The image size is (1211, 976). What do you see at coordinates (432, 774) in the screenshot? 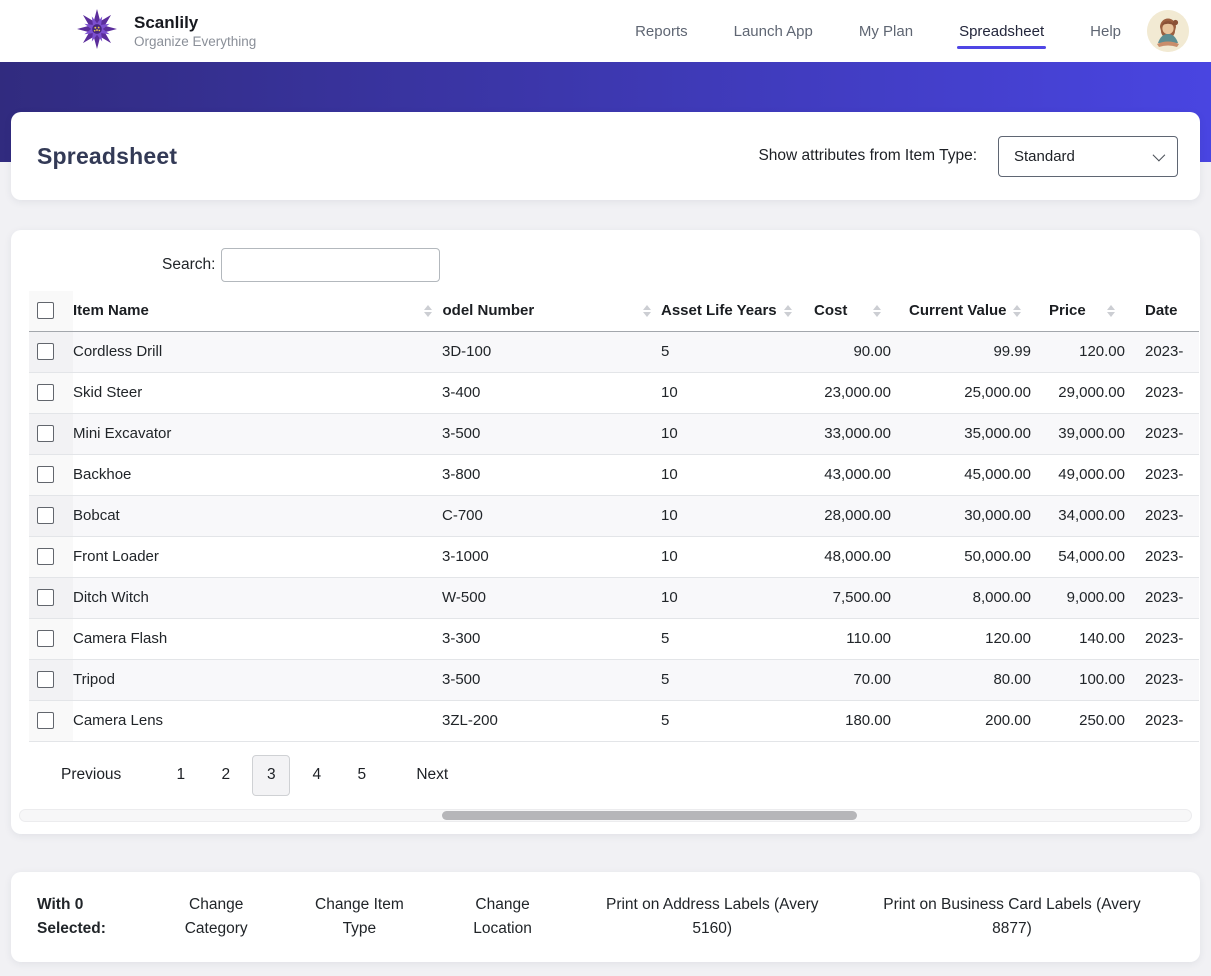
I see `pagination-next: Next` at bounding box center [432, 774].